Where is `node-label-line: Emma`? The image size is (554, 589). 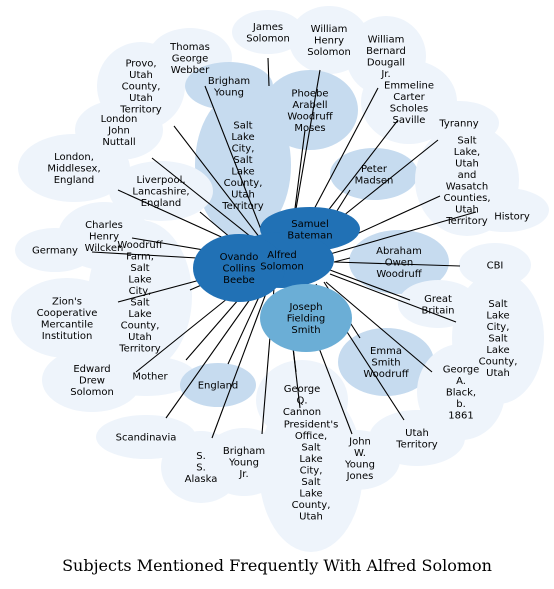
node-label-line: Emma is located at coordinates (386, 351).